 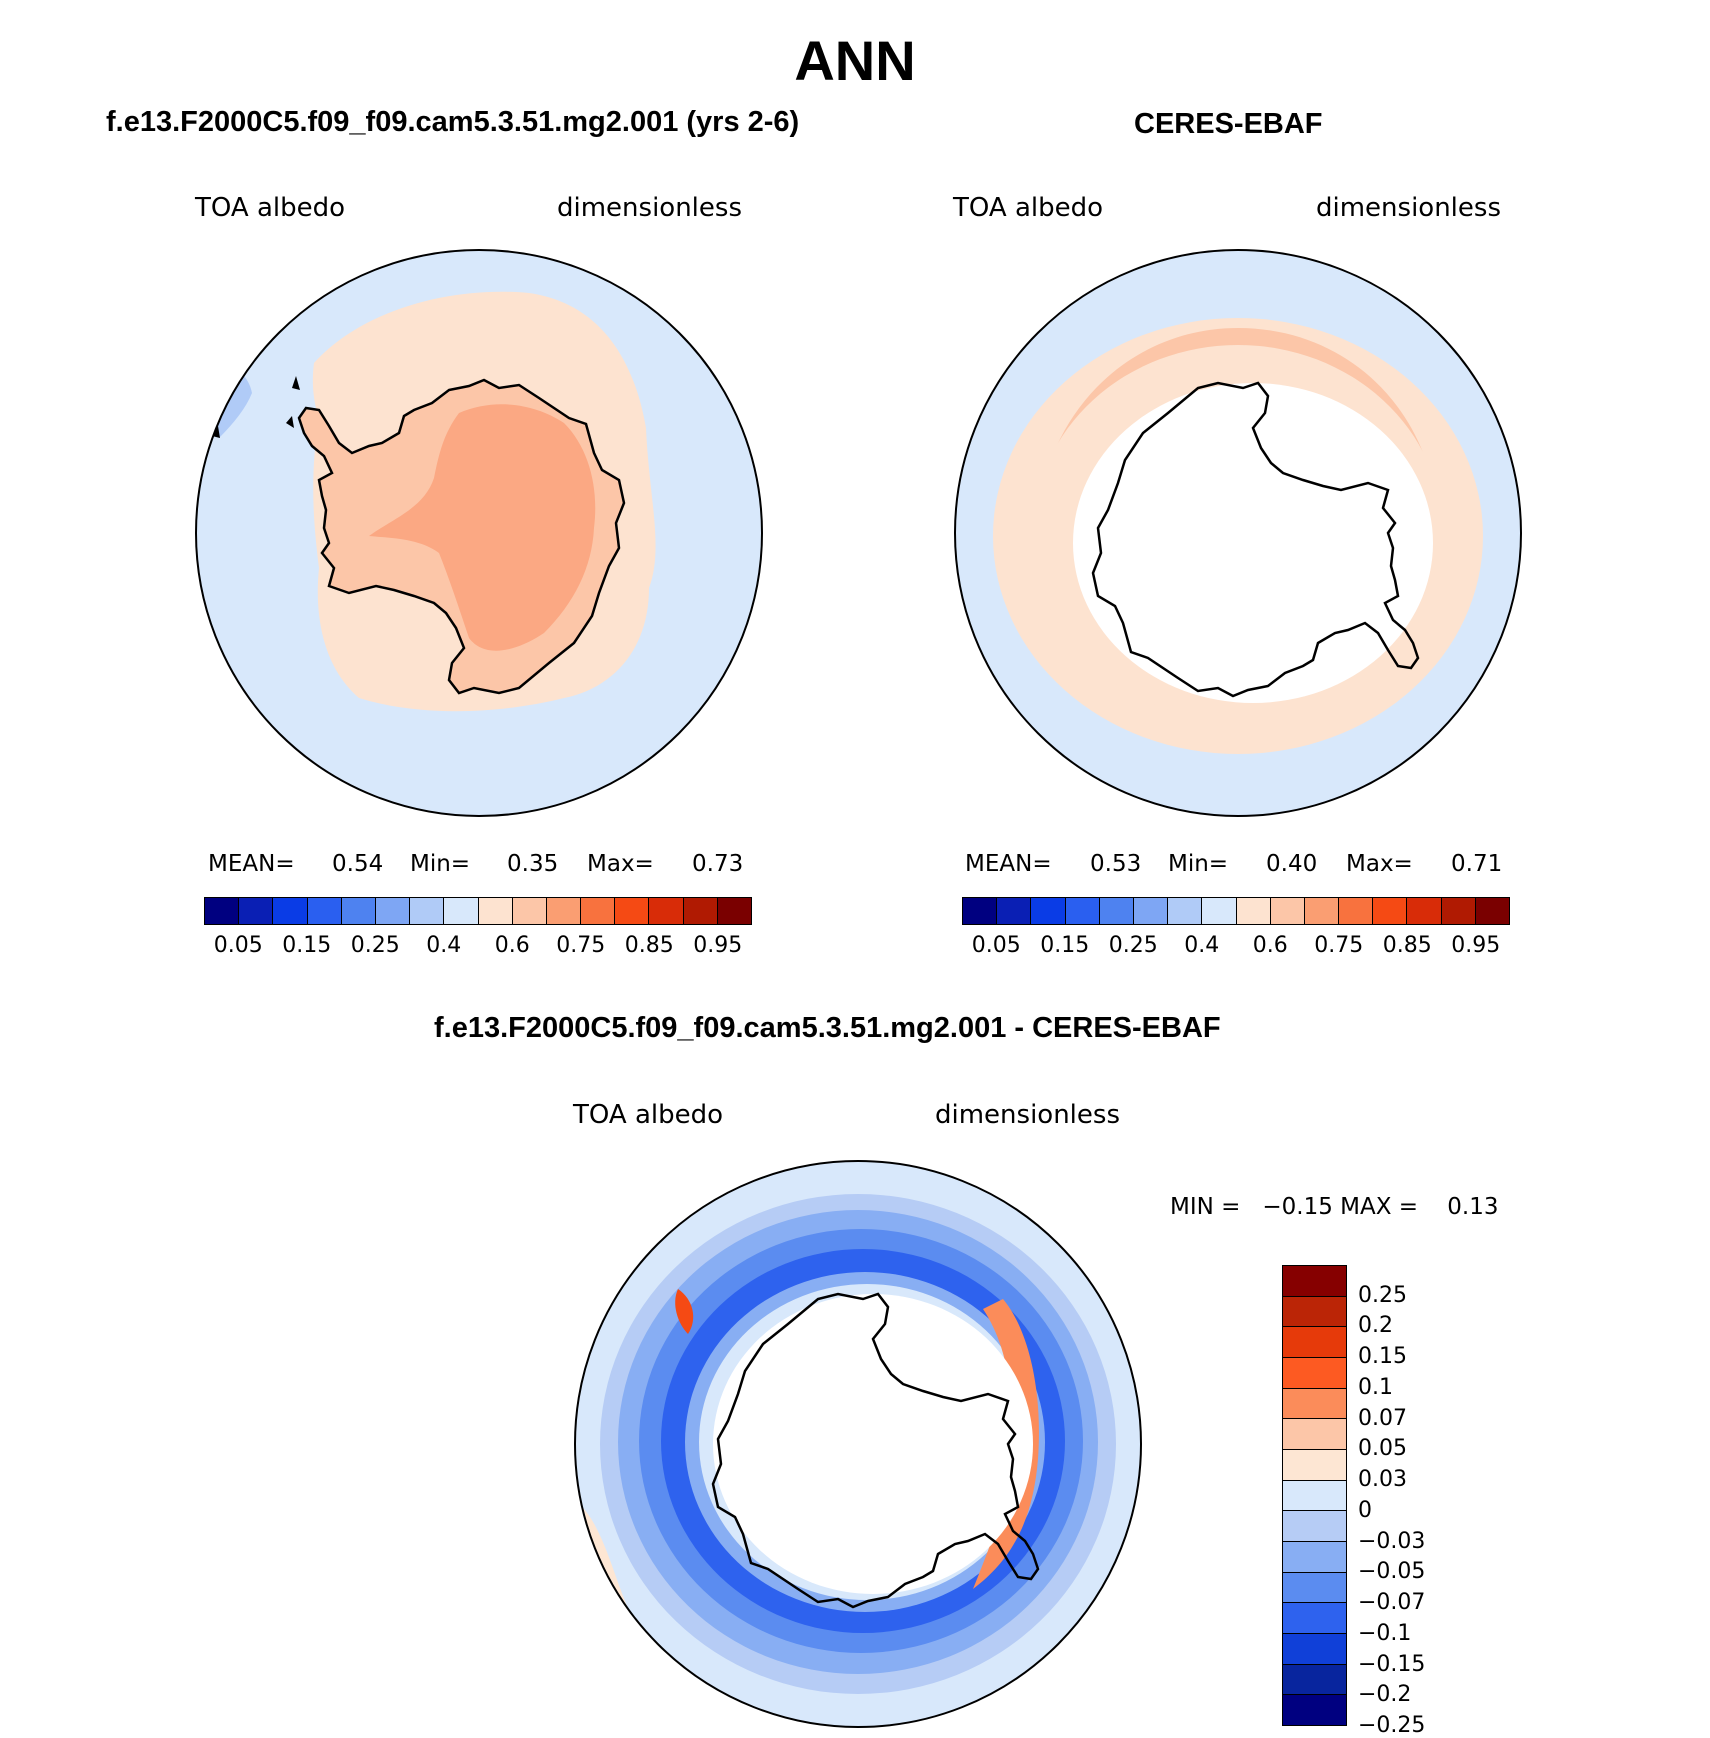 I want to click on model-interior-plateau, so click(x=482, y=527).